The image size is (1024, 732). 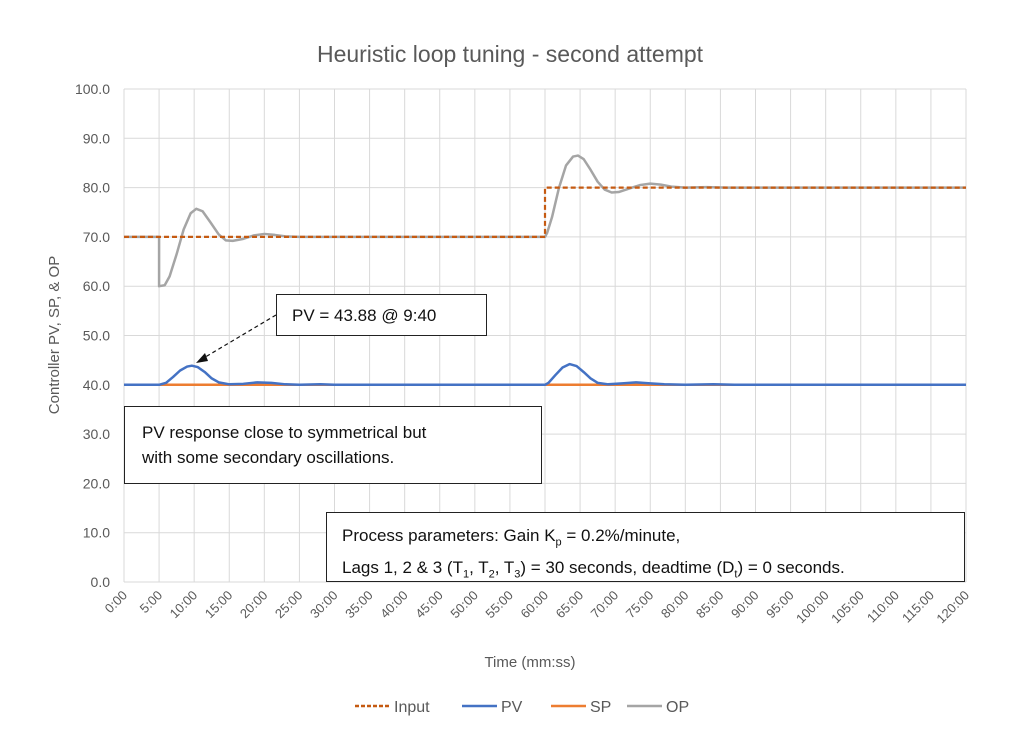 What do you see at coordinates (184, 605) in the screenshot?
I see `x-tick-label: 10:00` at bounding box center [184, 605].